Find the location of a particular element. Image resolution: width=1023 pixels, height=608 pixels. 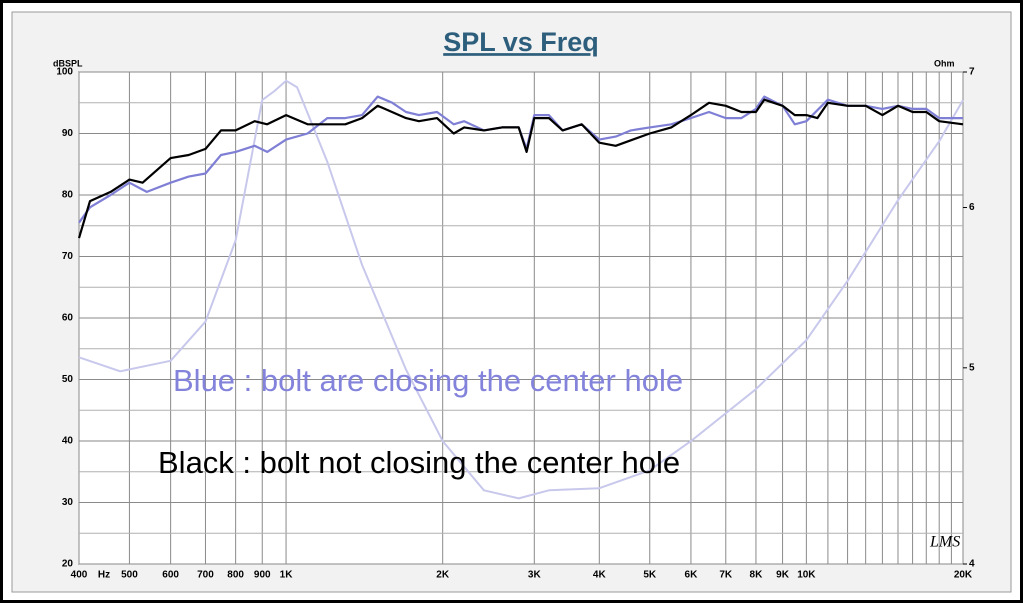

x-tick-label: 700 is located at coordinates (205, 575).